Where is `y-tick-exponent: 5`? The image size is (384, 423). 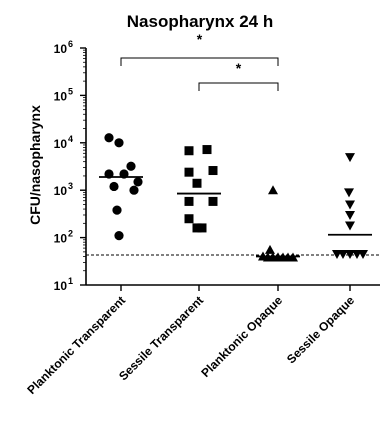 y-tick-exponent: 5 is located at coordinates (70, 91).